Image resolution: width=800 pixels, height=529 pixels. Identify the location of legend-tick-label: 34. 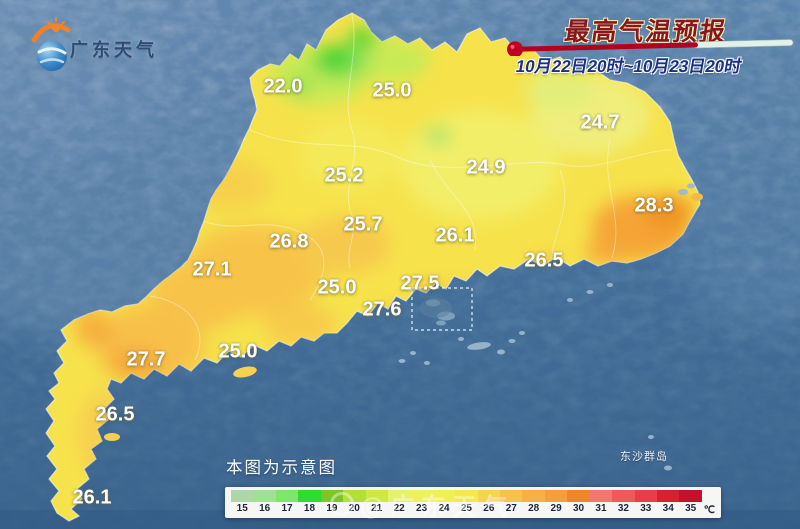
(668, 508).